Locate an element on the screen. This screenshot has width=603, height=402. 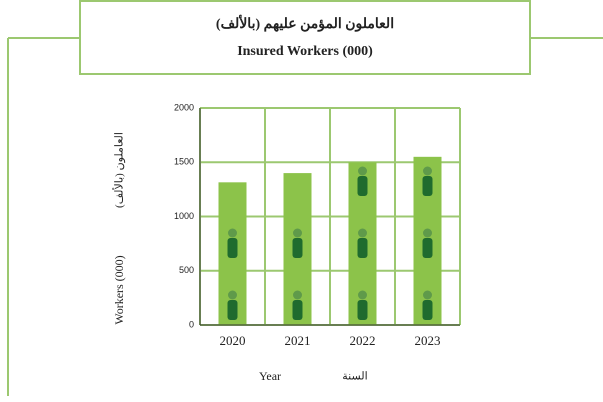
x-axis-label: Year is located at coordinates (270, 376).